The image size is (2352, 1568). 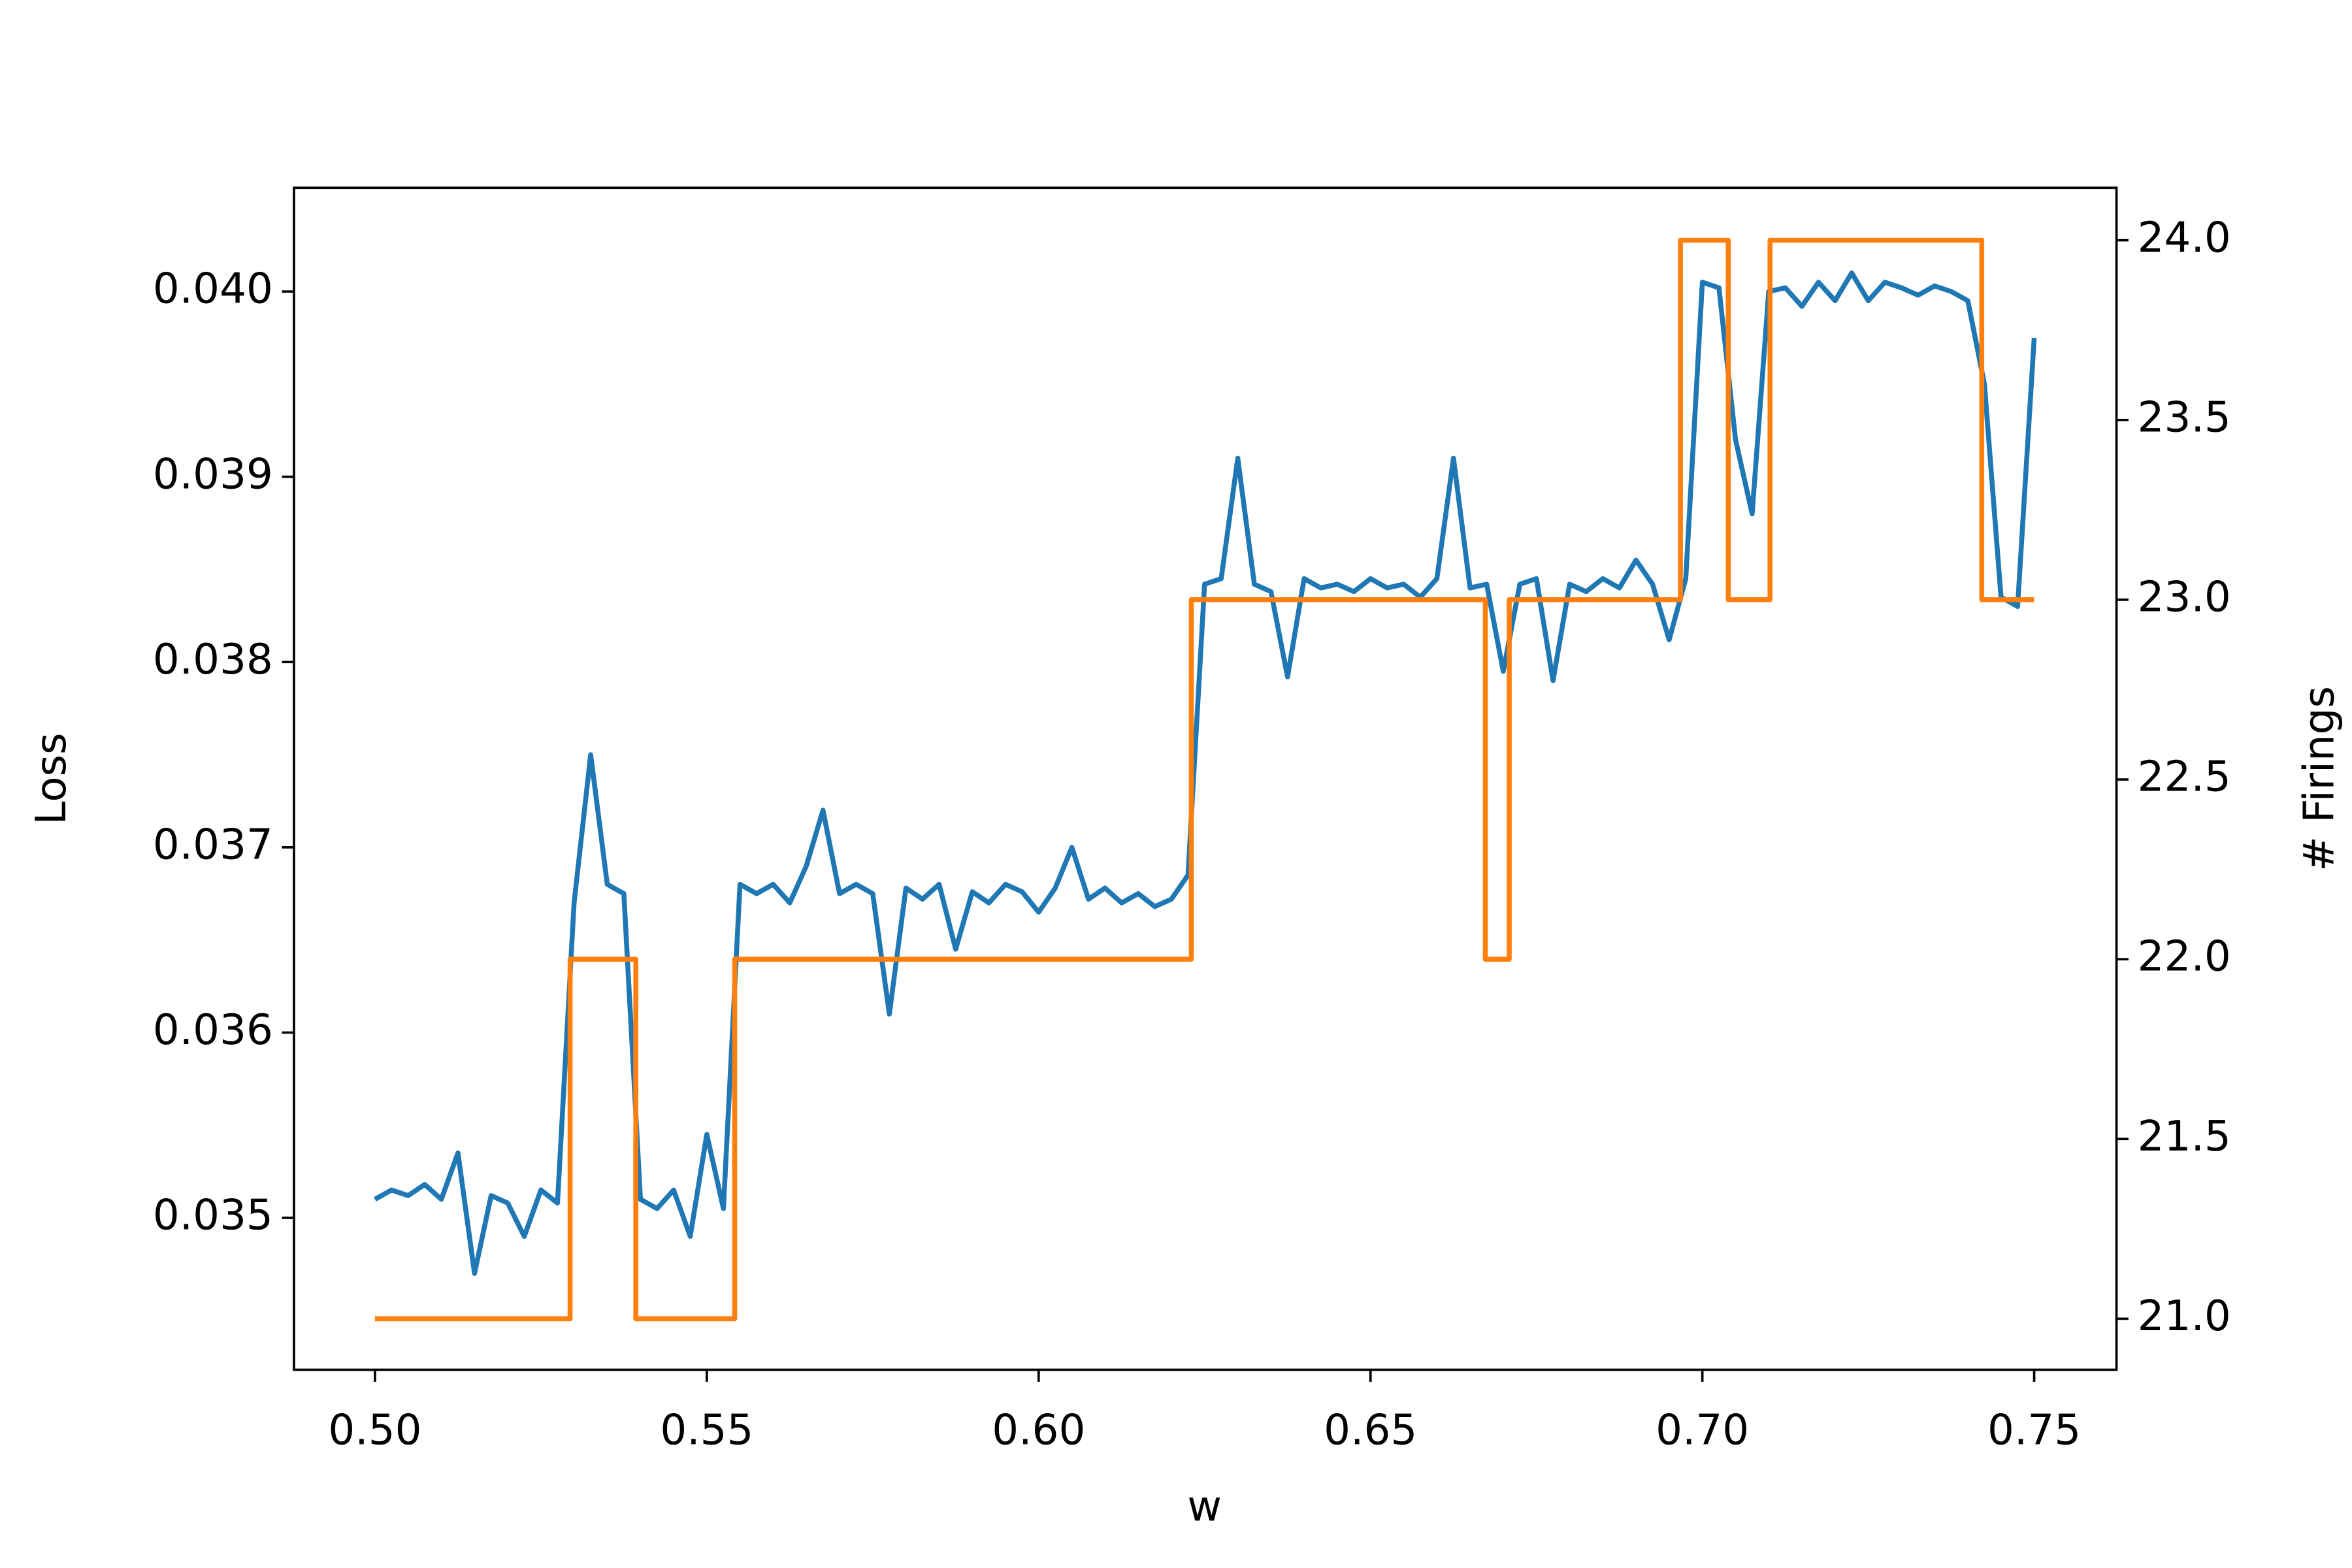 What do you see at coordinates (2319, 779) in the screenshot?
I see `y2-axis-label: # Firings` at bounding box center [2319, 779].